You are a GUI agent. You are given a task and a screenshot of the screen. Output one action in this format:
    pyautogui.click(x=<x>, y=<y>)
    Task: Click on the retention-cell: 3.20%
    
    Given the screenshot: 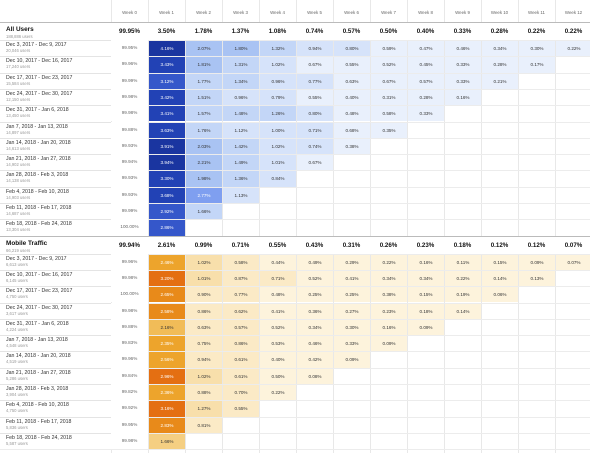 What is the action you would take?
    pyautogui.click(x=167, y=278)
    